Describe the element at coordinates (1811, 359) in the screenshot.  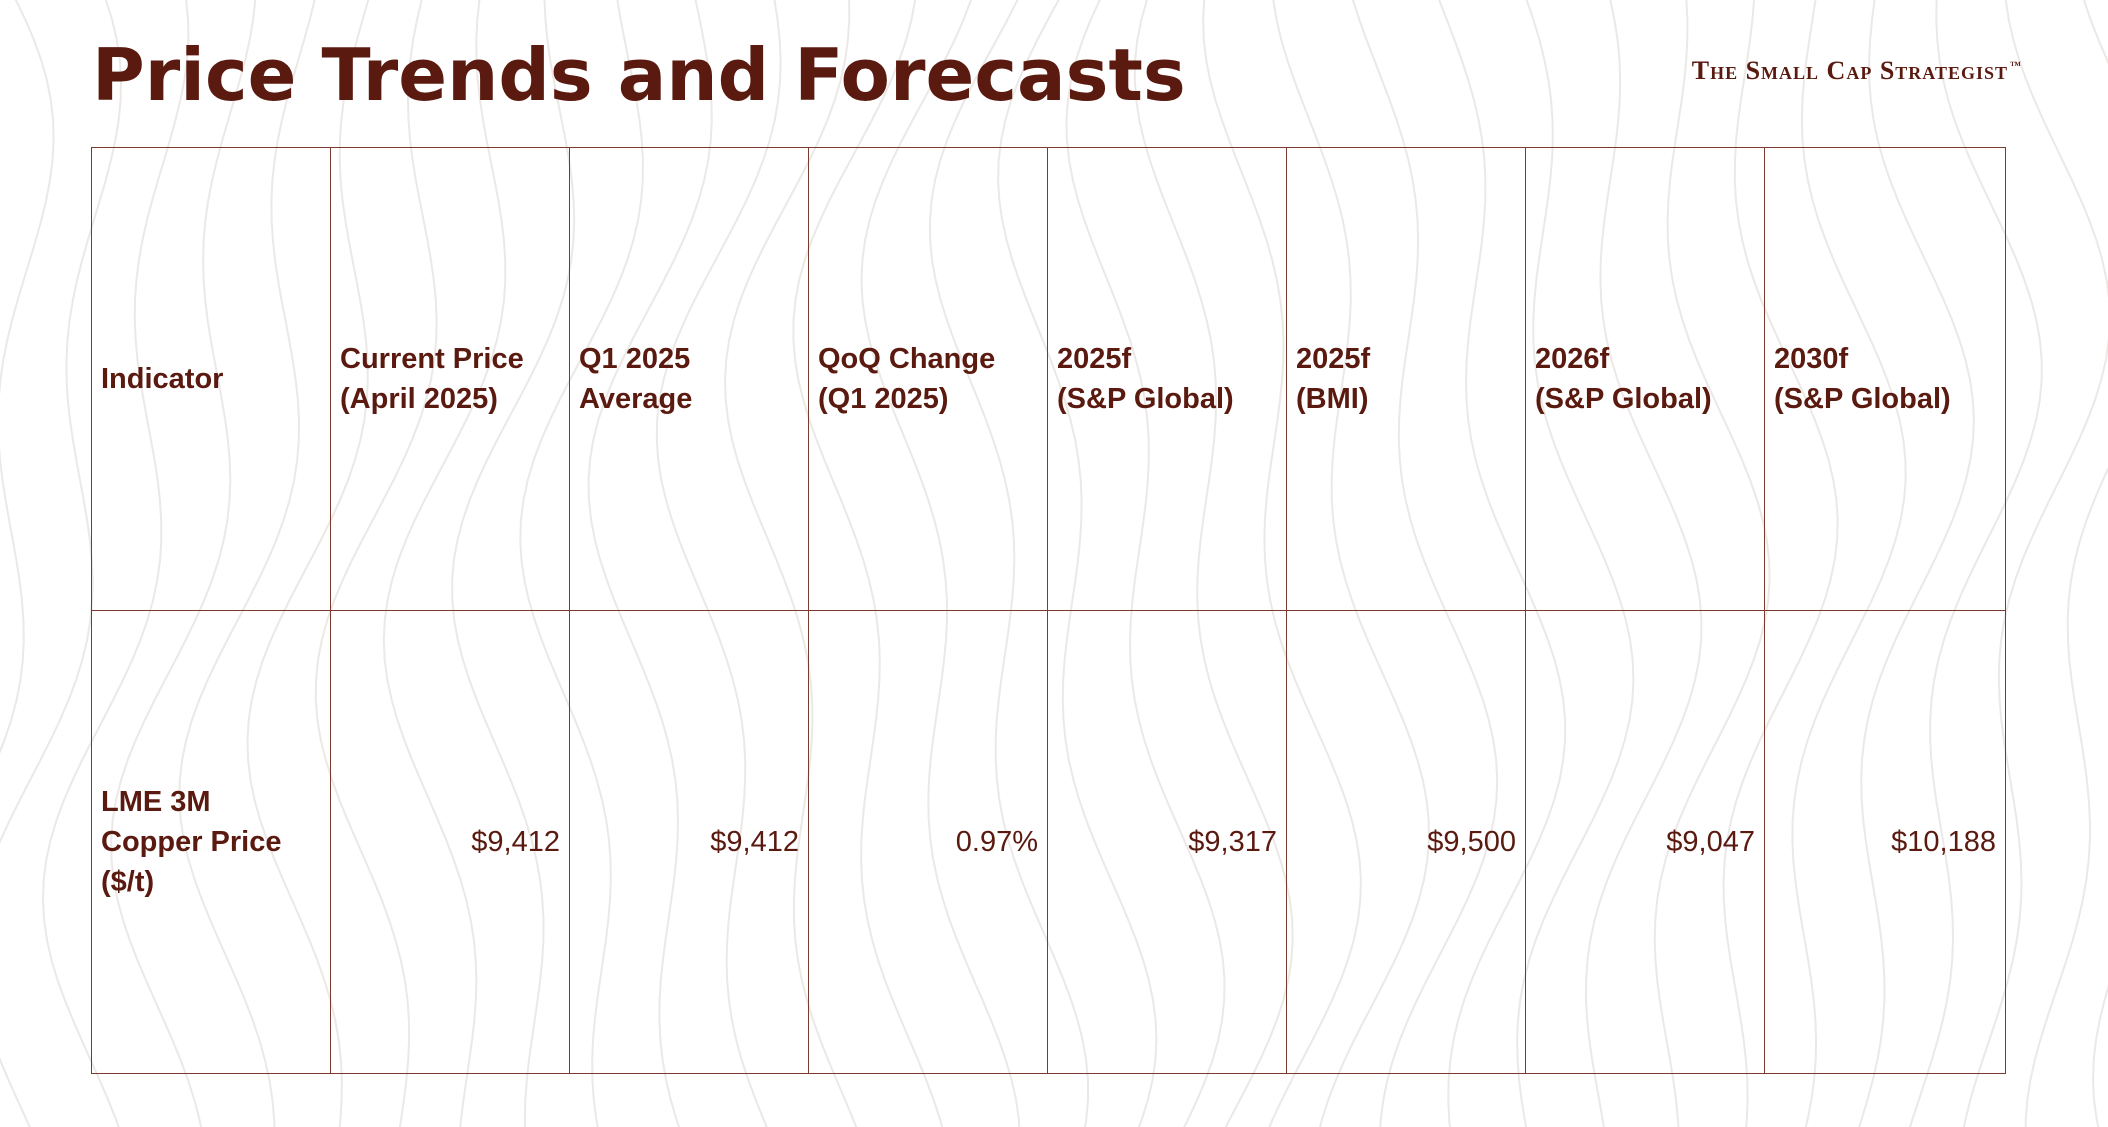
I see `header-line: 2030f` at that location.